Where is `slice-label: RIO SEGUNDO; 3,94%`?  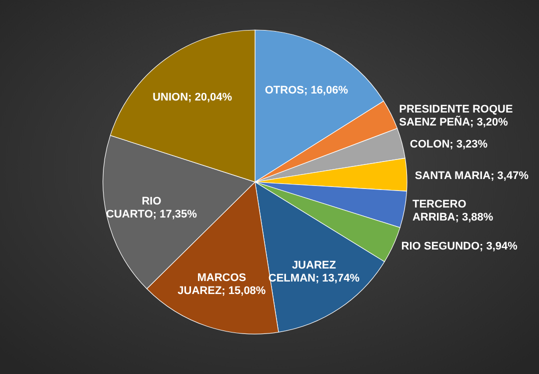 slice-label: RIO SEGUNDO; 3,94% is located at coordinates (459, 246).